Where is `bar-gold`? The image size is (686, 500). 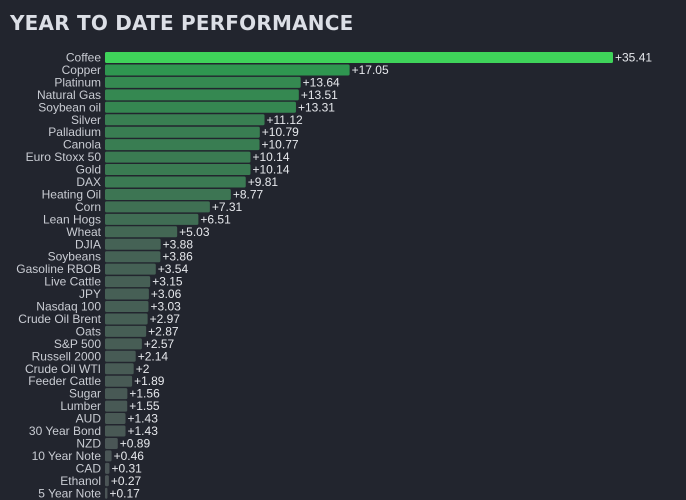
bar-gold is located at coordinates (178, 170).